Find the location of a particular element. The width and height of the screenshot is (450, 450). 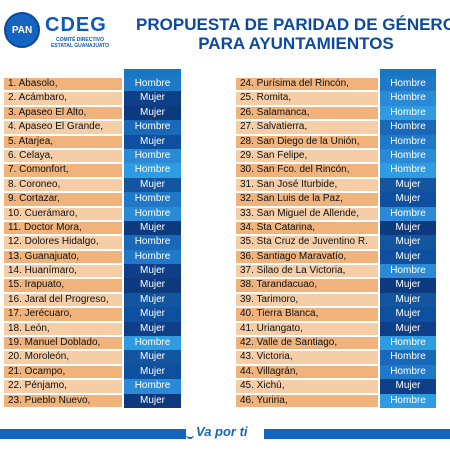

municipality-name: 41. Uriangato, is located at coordinates (307, 329).